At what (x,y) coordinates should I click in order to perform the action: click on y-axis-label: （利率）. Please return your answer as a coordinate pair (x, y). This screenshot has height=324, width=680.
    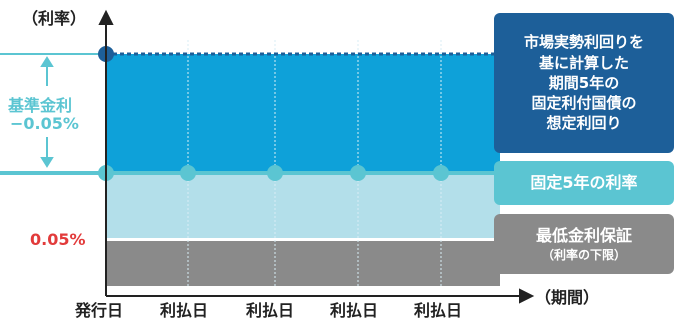
    Looking at the image, I should click on (54, 18).